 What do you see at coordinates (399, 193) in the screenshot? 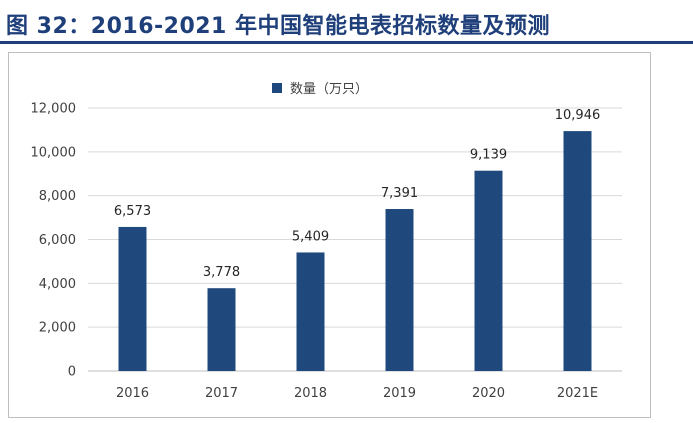
I see `data-label: 7,391` at bounding box center [399, 193].